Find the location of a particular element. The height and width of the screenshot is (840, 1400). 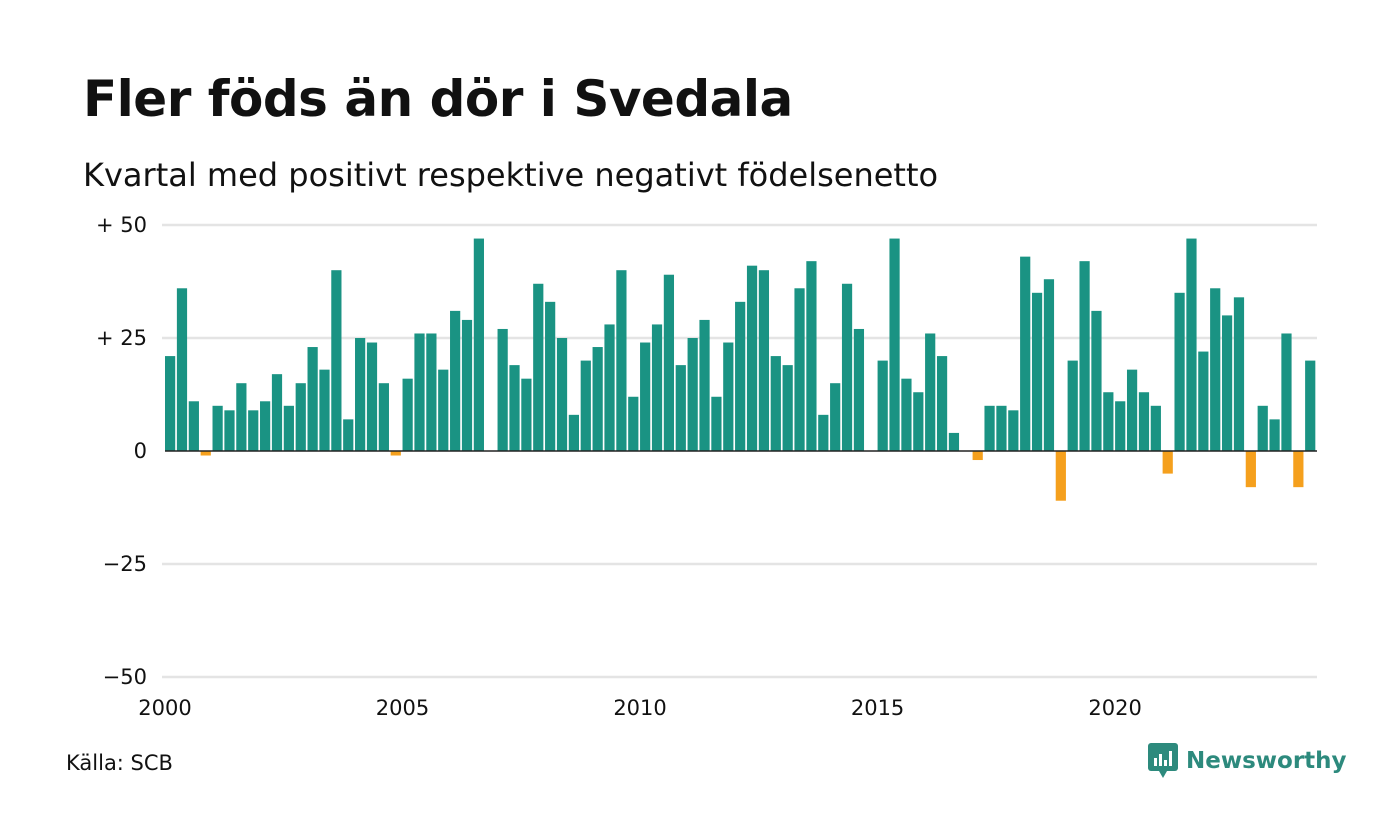

x-tick-label: 2020 is located at coordinates (1114, 708).